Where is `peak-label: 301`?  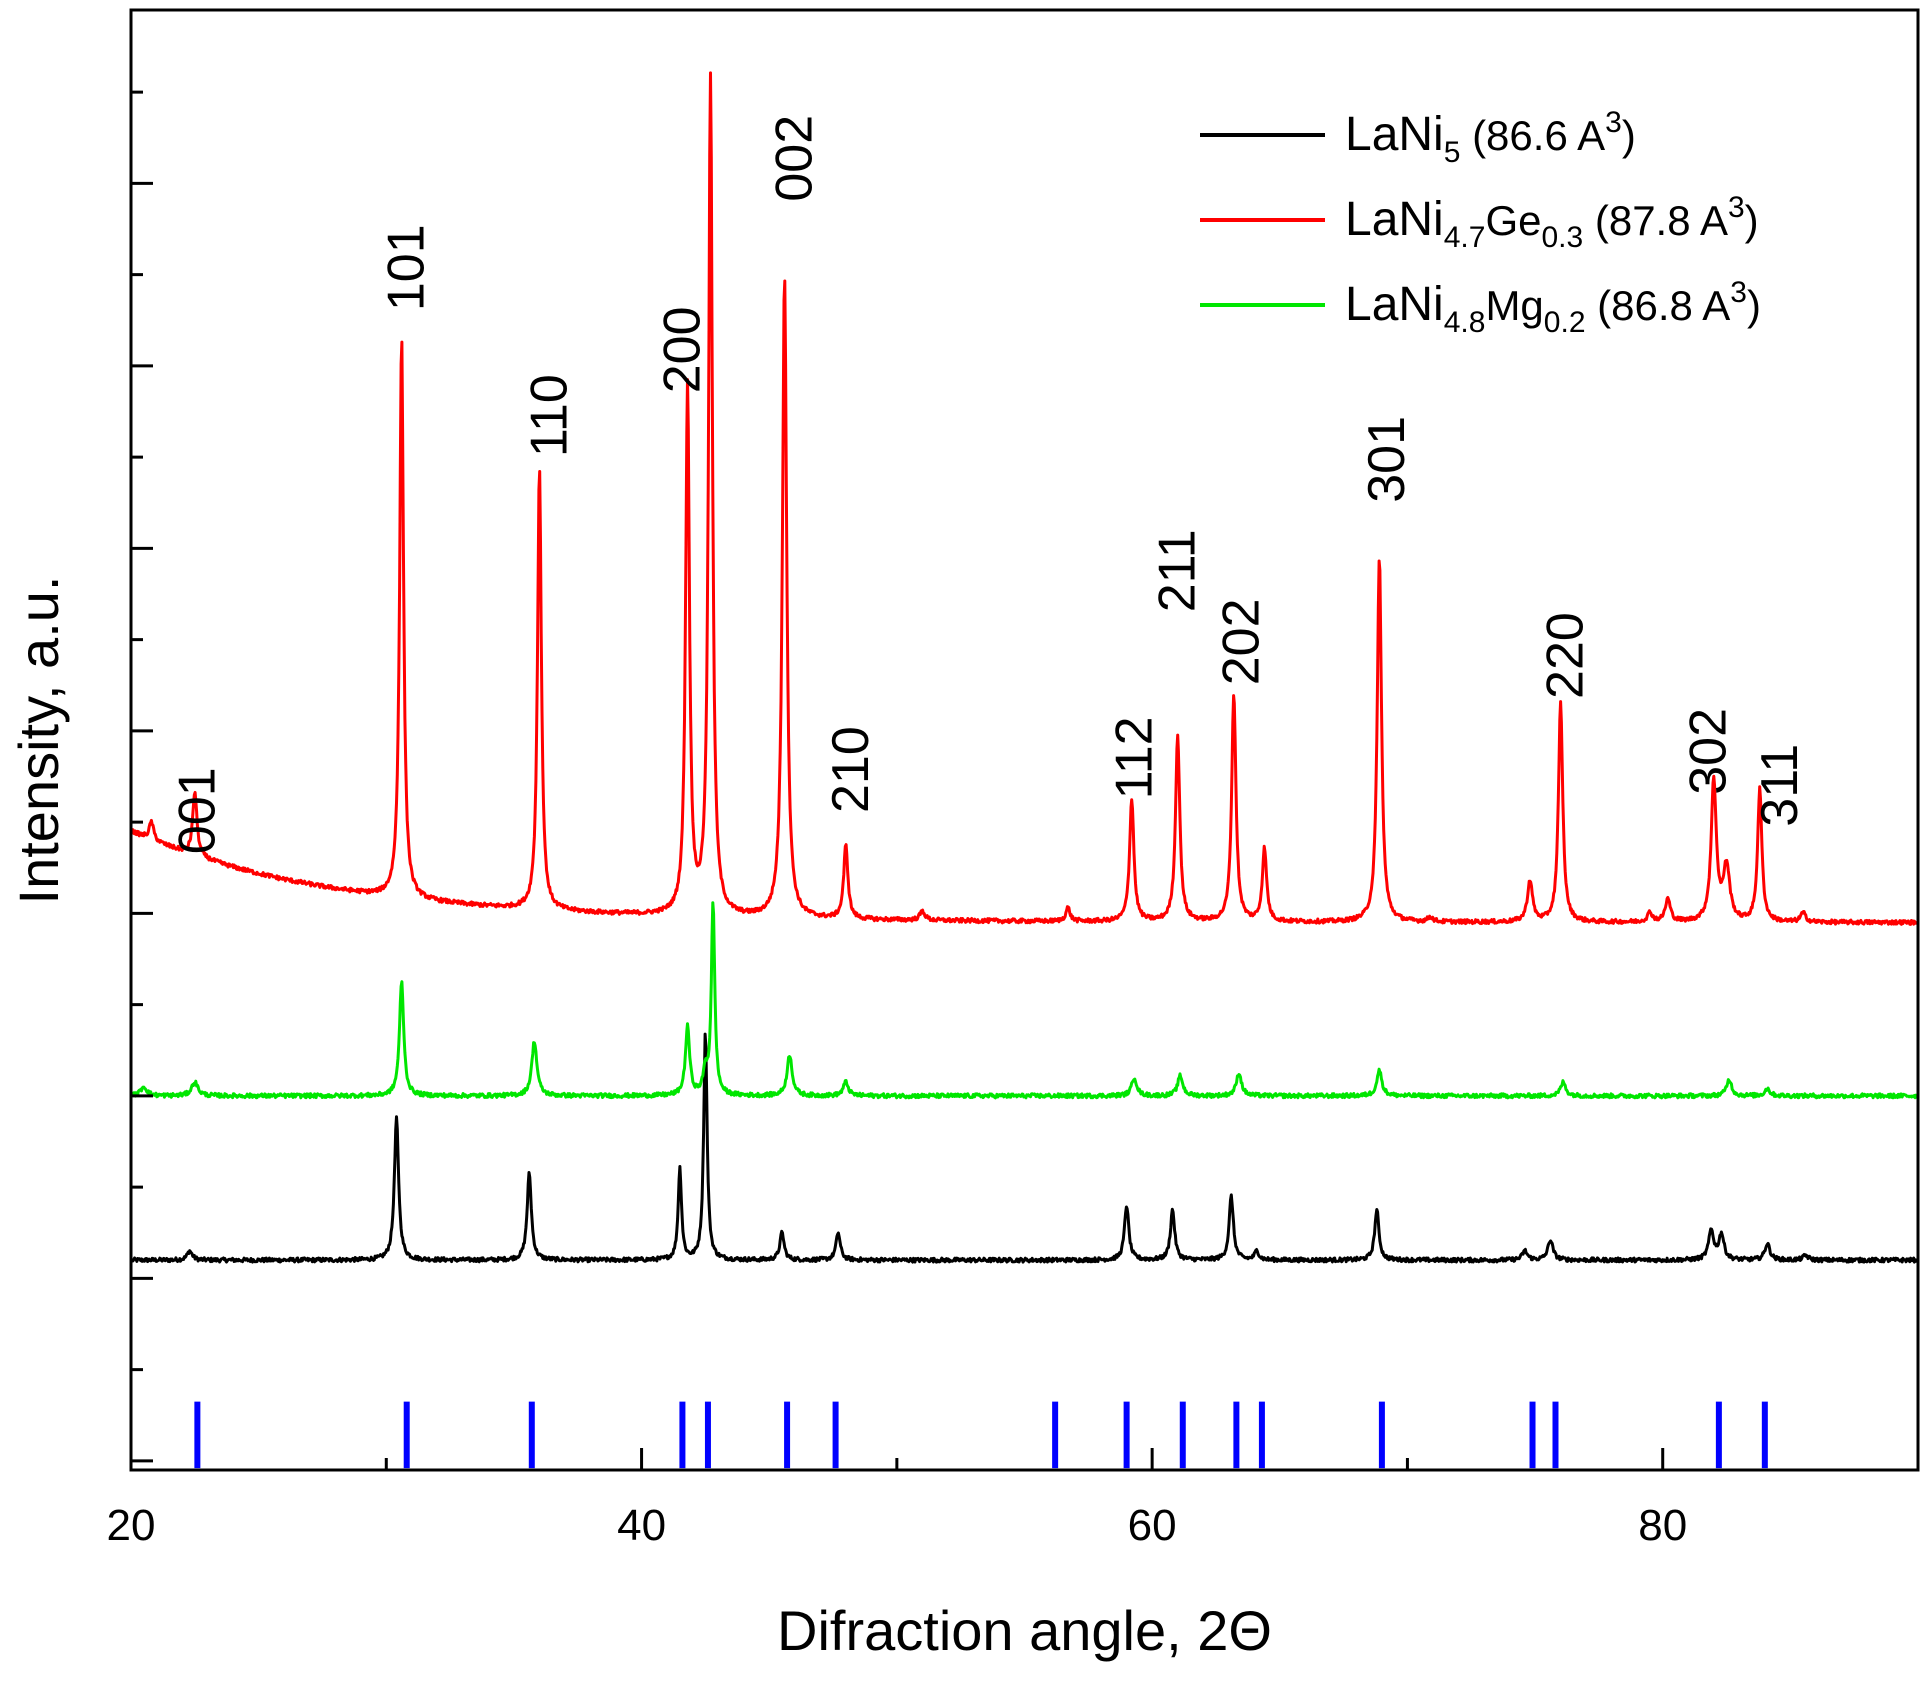 peak-label: 301 is located at coordinates (1387, 459).